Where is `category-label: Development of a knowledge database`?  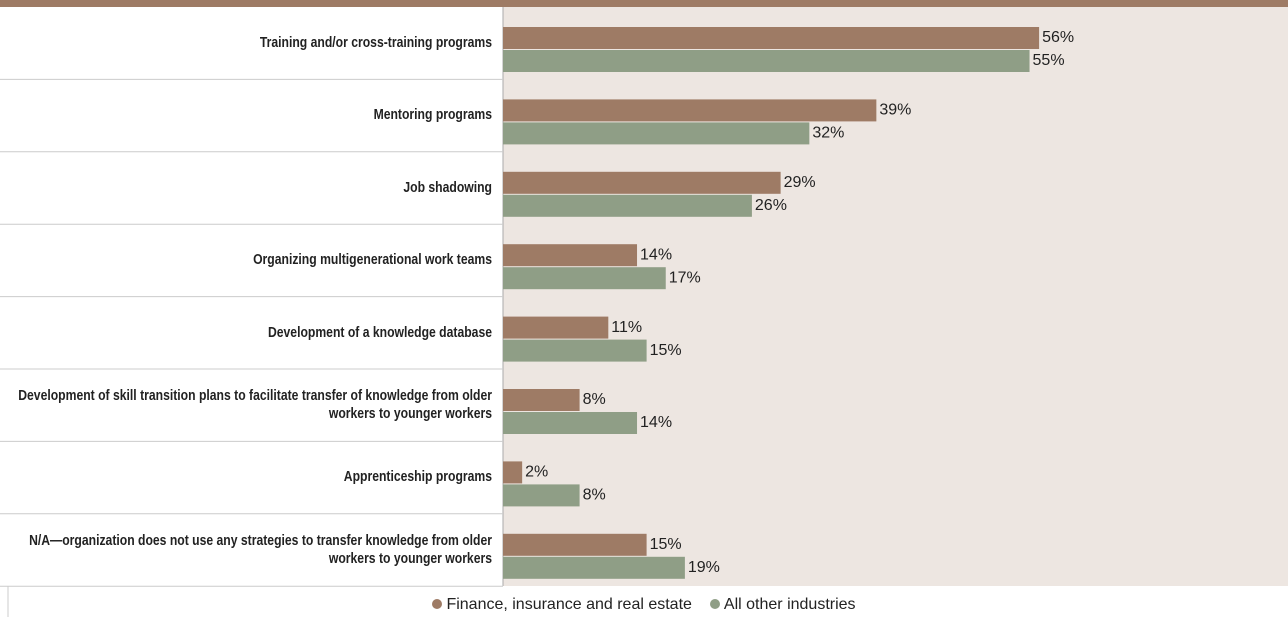 category-label: Development of a knowledge database is located at coordinates (379, 332).